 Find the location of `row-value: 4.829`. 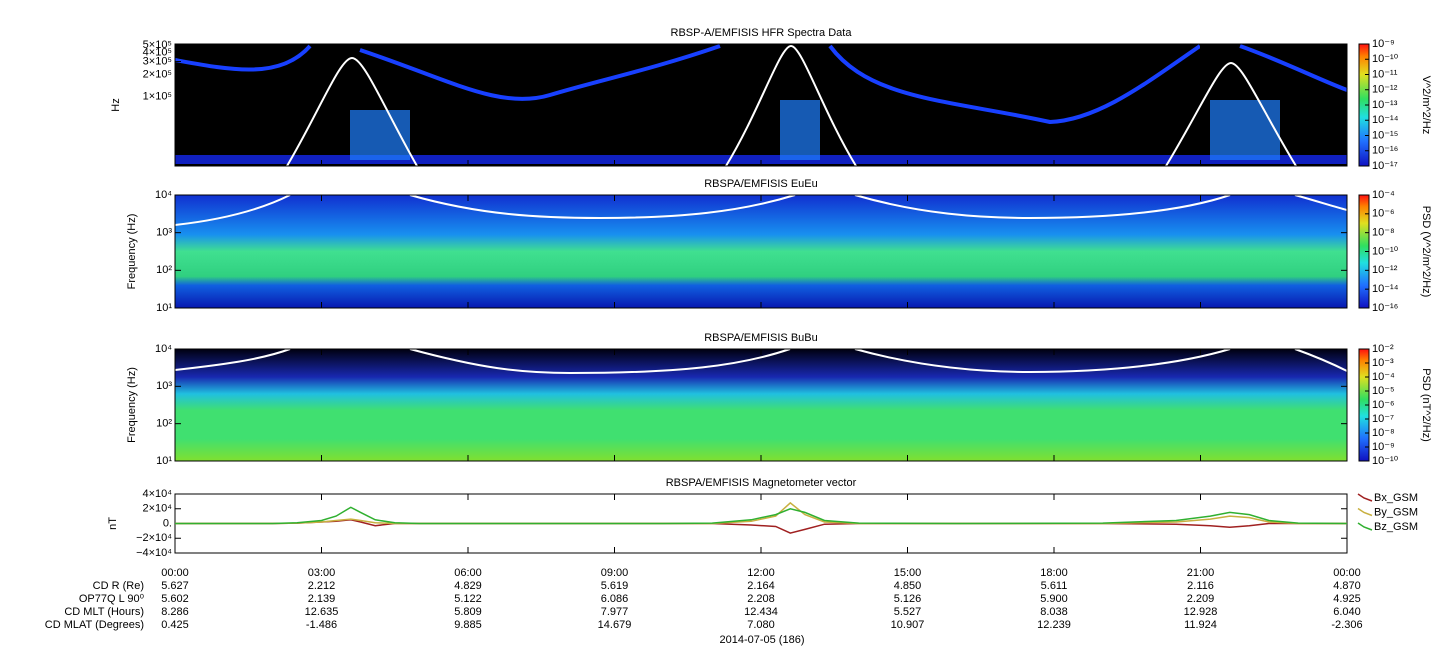

row-value: 4.829 is located at coordinates (468, 586).